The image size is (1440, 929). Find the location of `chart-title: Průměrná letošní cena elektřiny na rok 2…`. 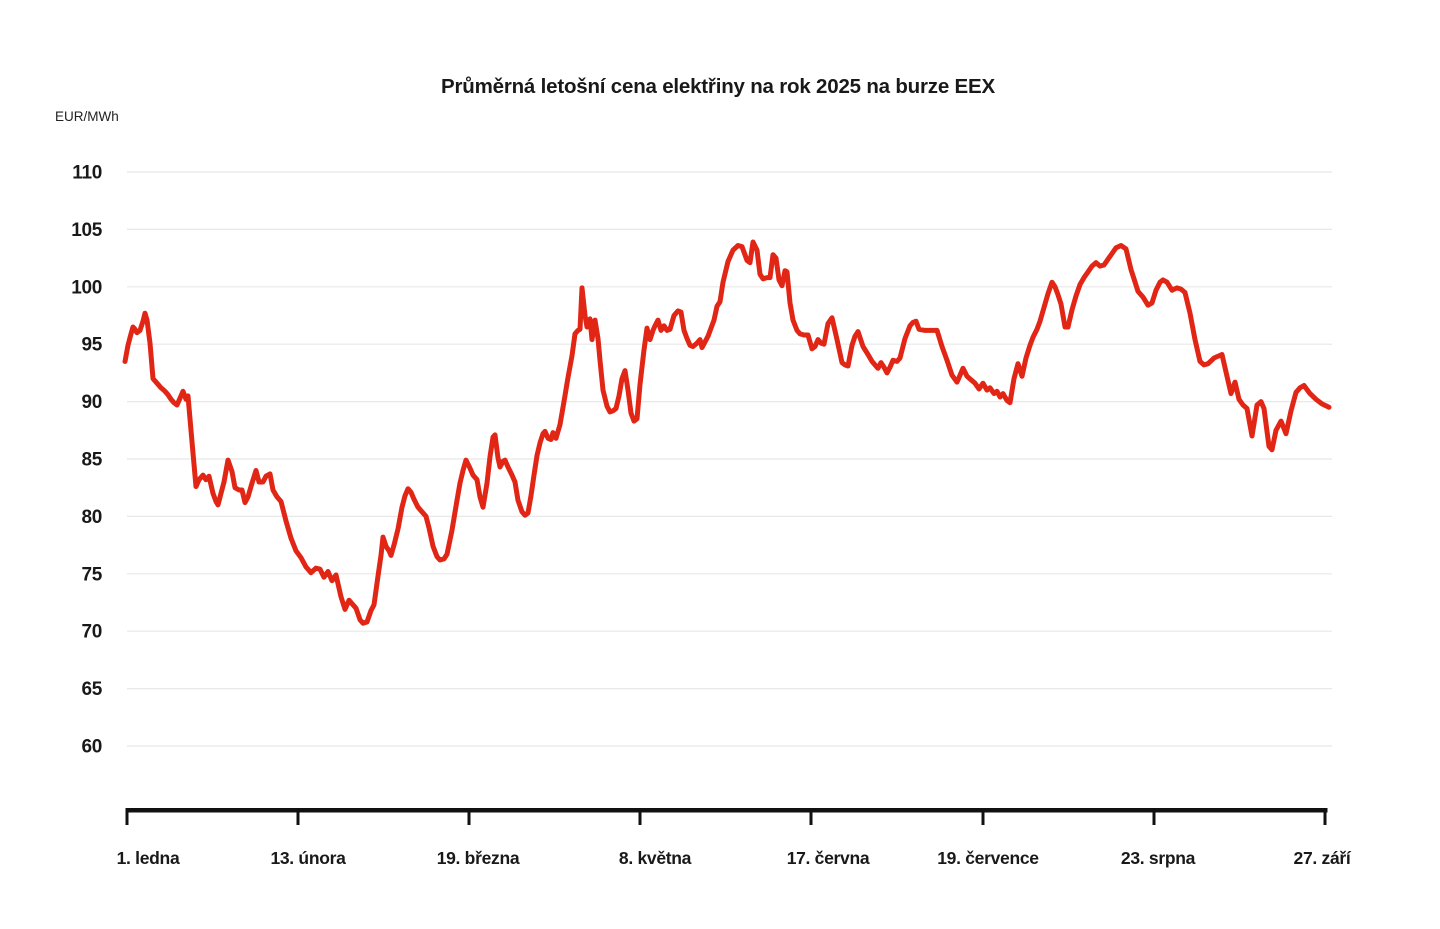

chart-title: Průměrná letošní cena elektřiny na rok 2… is located at coordinates (718, 86).